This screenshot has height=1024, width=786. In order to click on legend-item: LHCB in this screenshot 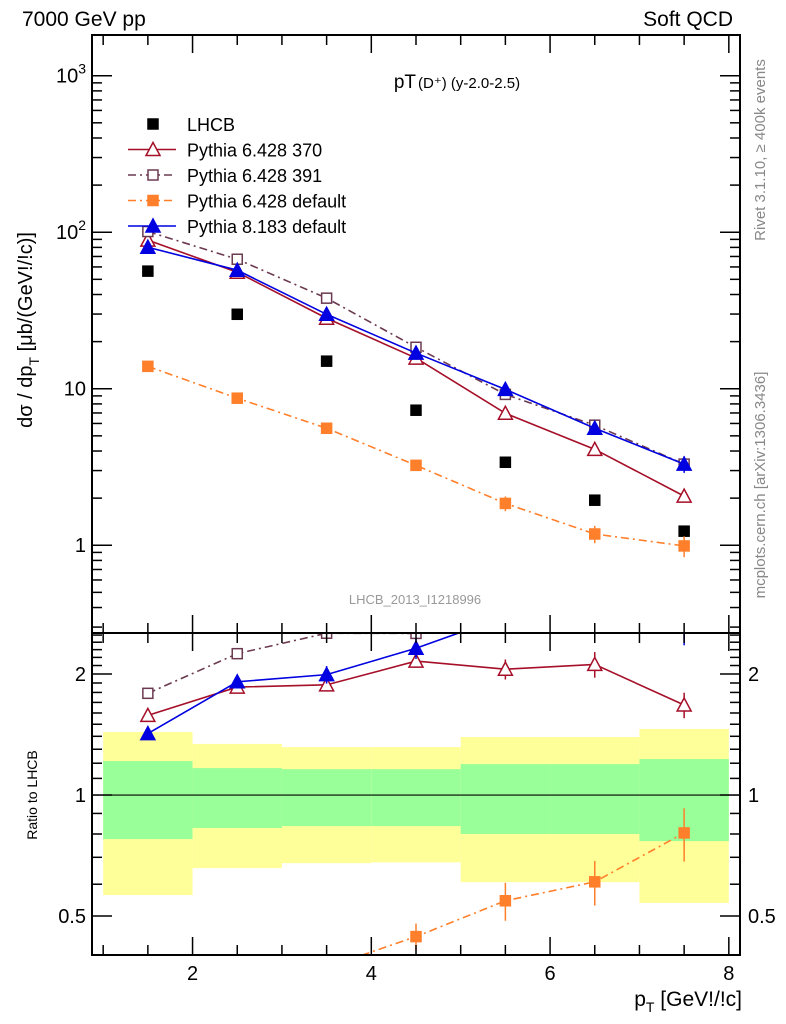, I will do `click(191, 125)`.